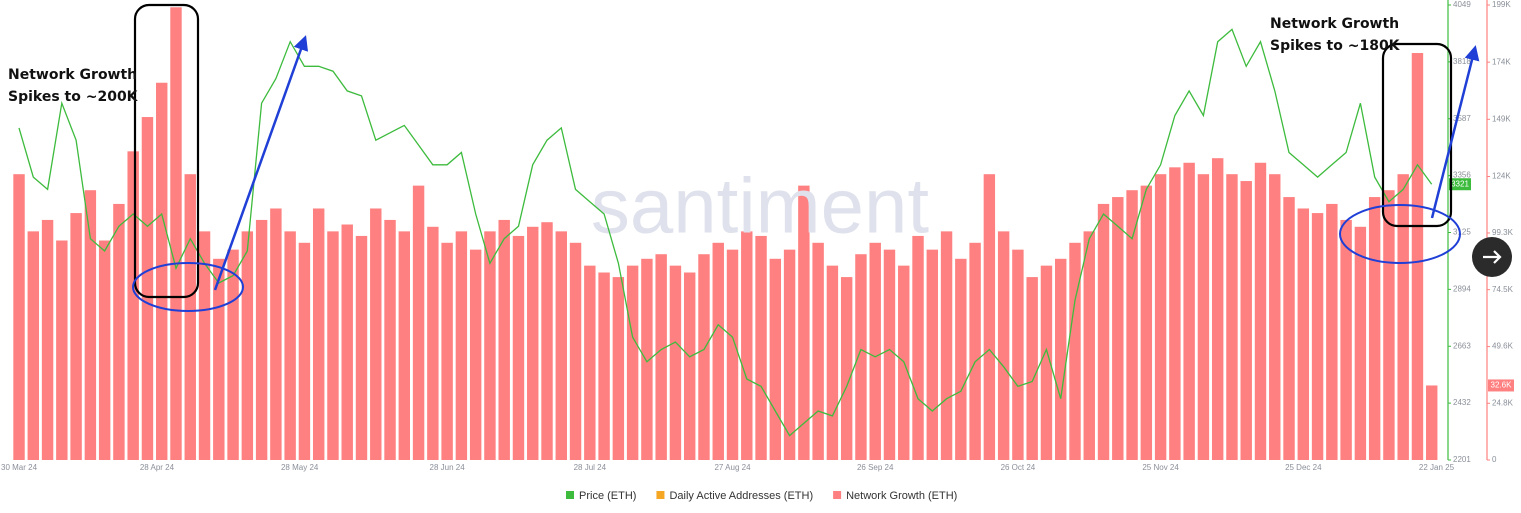  I want to click on y2-tick-label: 2894, so click(1462, 288).